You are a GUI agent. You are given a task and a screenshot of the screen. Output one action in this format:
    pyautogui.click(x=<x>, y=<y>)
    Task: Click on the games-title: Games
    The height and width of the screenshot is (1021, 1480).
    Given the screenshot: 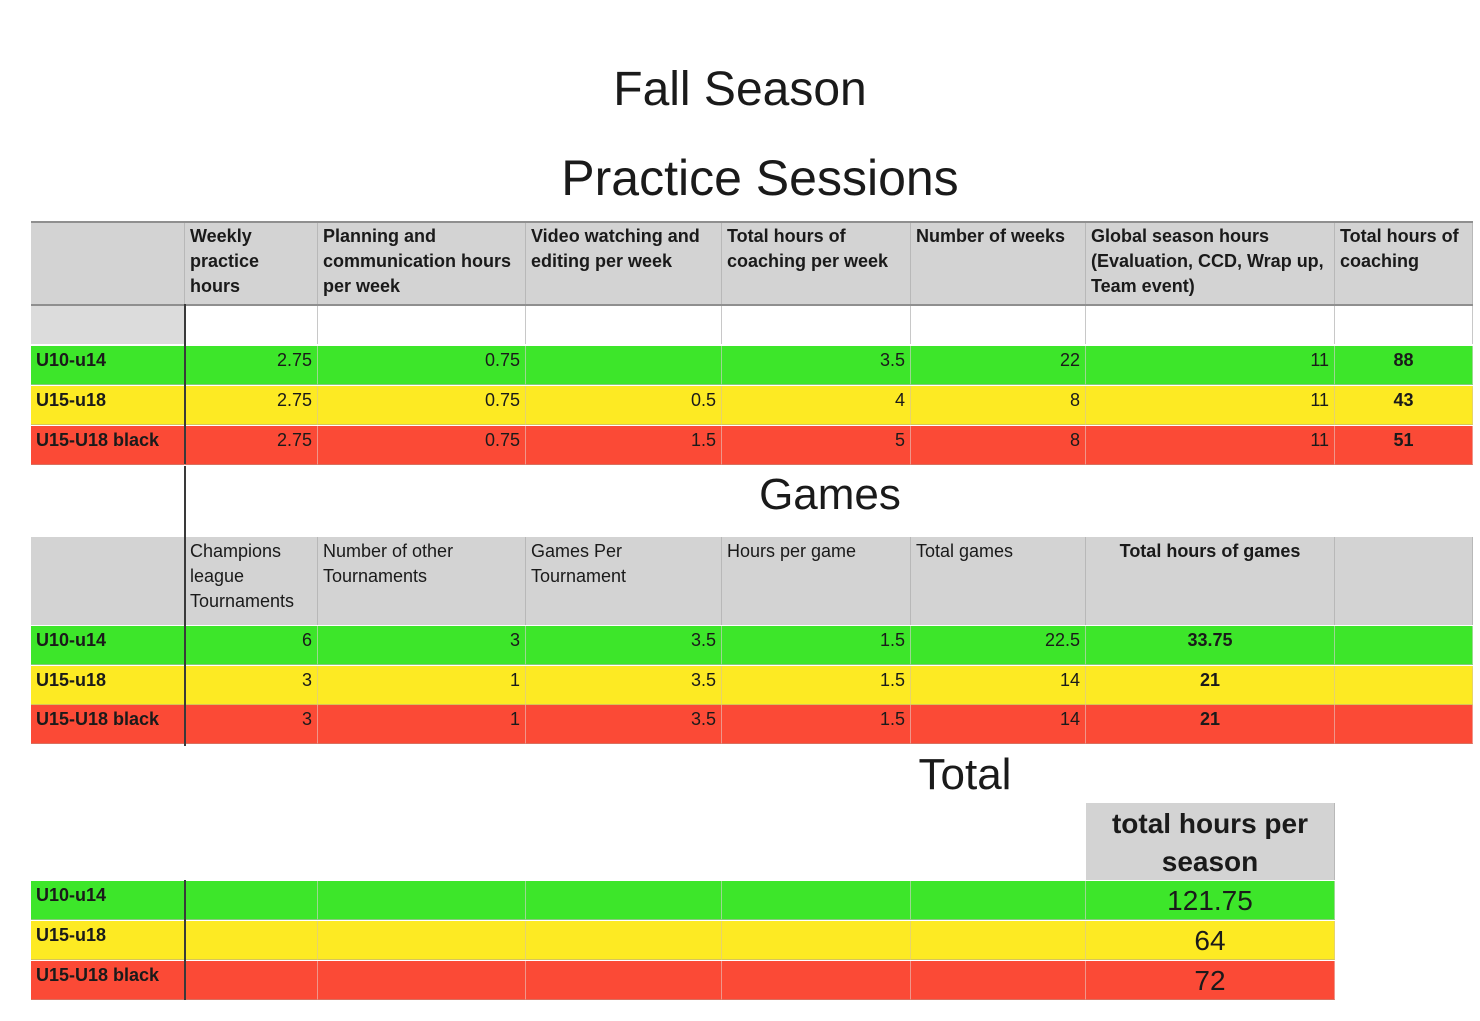 What is the action you would take?
    pyautogui.click(x=830, y=494)
    